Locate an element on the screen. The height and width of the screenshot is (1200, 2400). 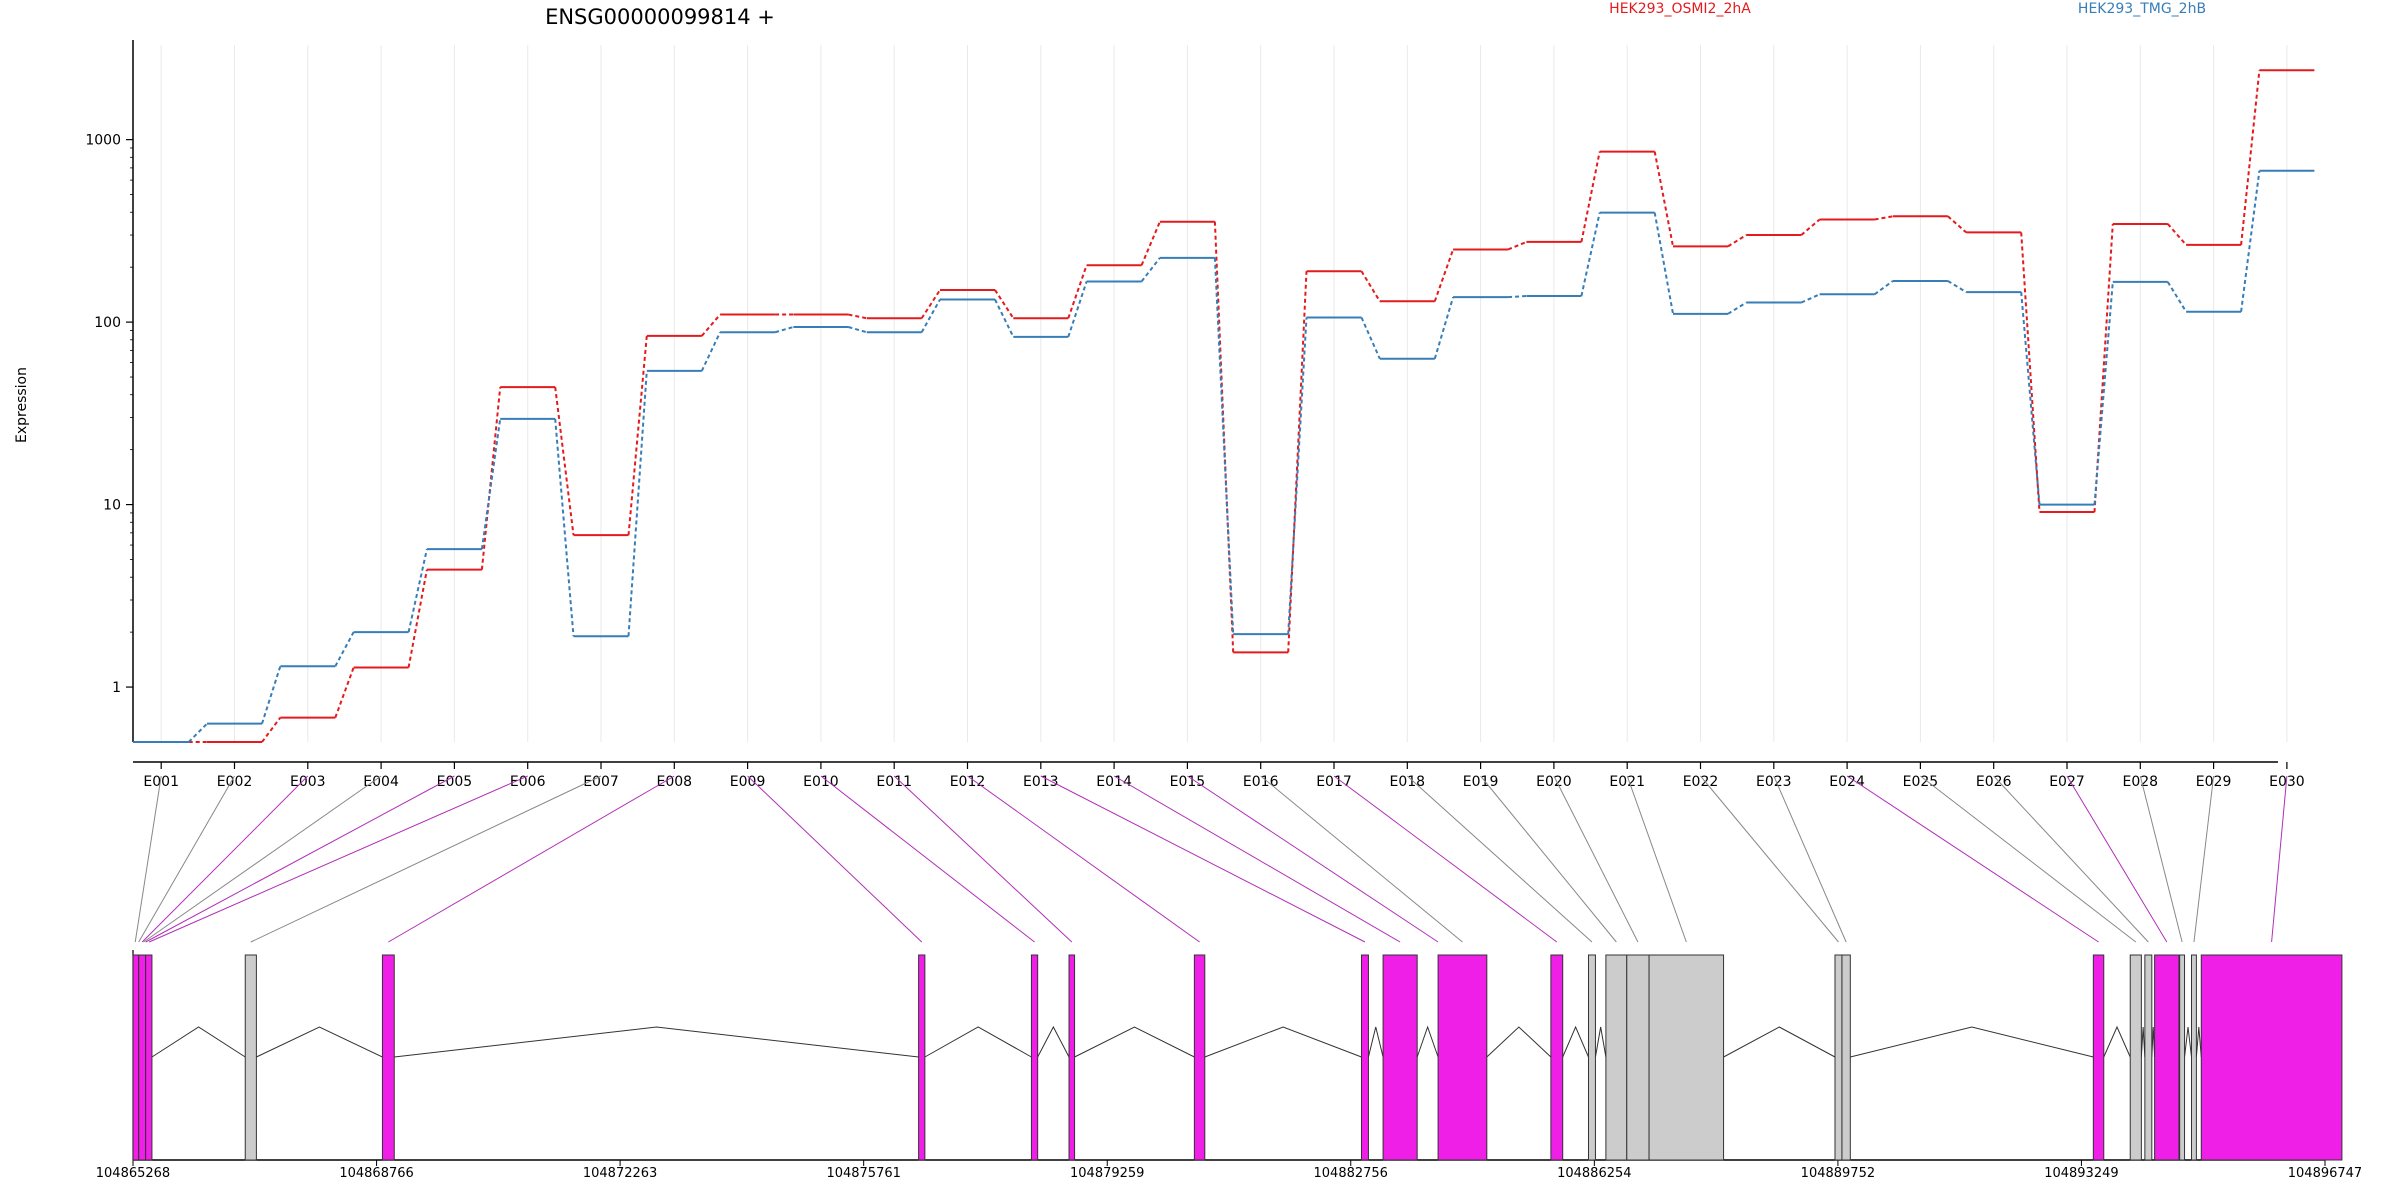
x-tick-label: E021 is located at coordinates (1627, 782).